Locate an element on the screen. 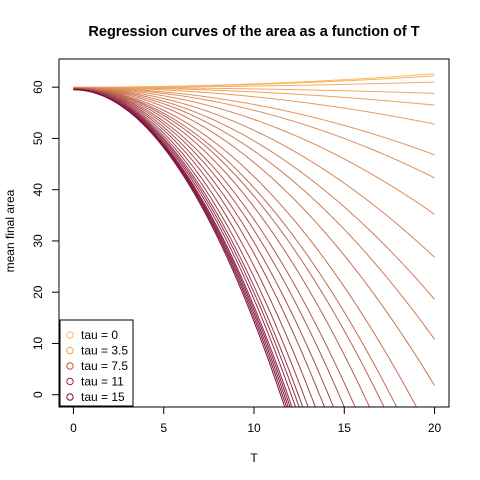  x-axis: 0 5 10 15 20 is located at coordinates (256, 420).